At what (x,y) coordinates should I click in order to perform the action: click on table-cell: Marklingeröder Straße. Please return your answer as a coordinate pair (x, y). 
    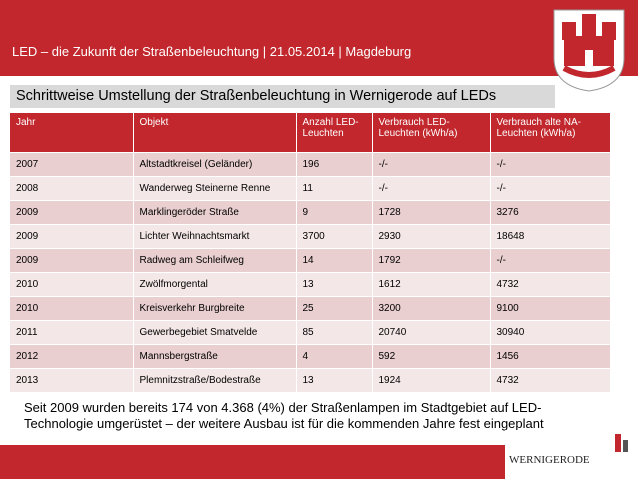
    Looking at the image, I should click on (215, 212).